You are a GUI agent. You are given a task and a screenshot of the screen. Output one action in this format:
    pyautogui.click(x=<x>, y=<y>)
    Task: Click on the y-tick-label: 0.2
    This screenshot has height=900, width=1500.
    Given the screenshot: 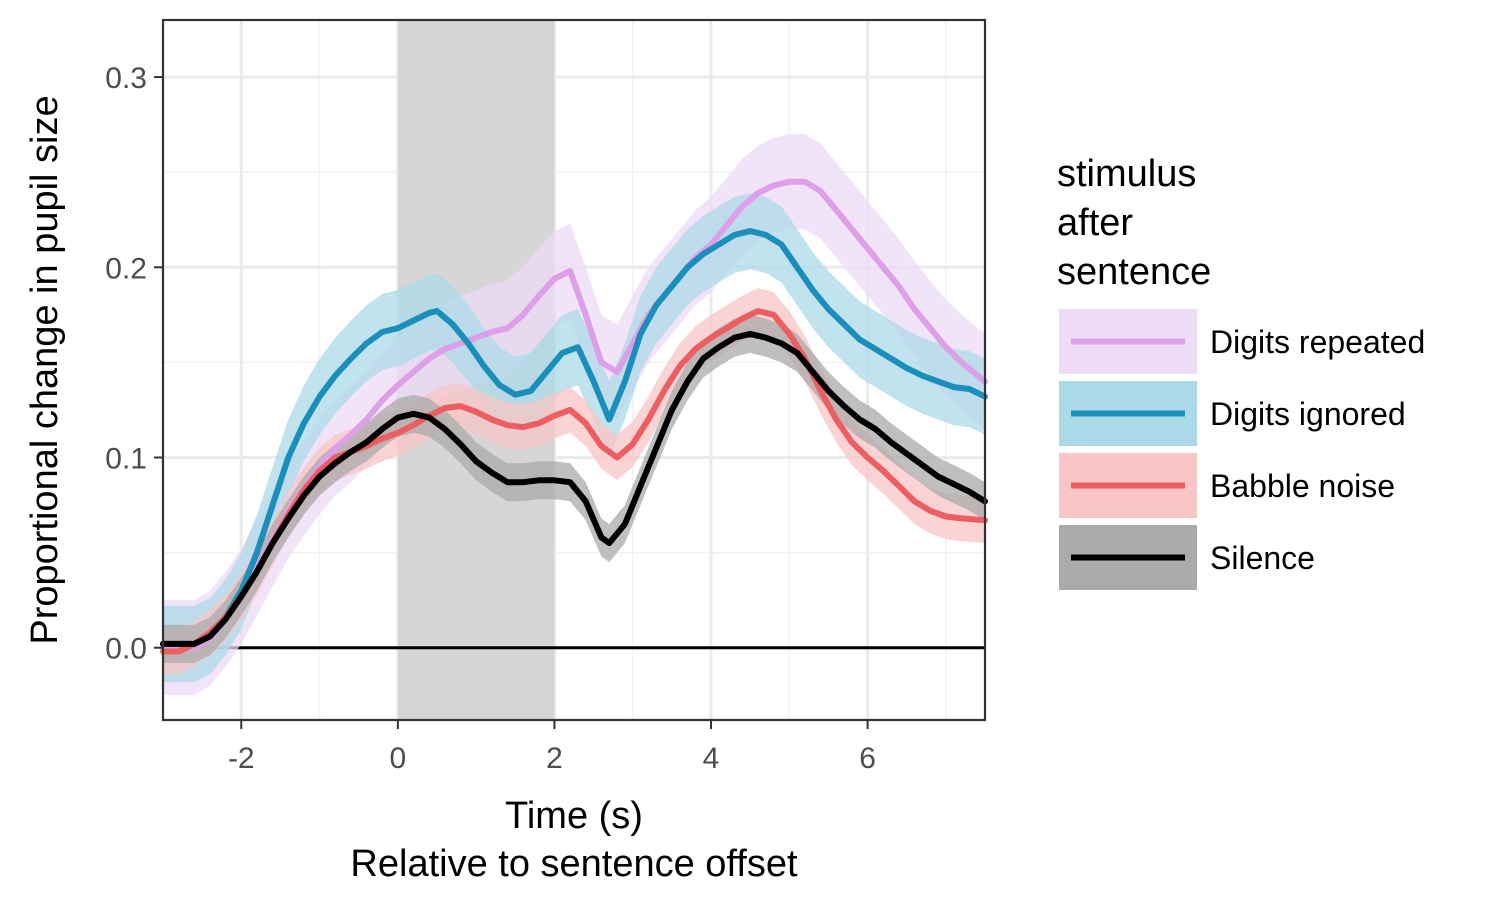 What is the action you would take?
    pyautogui.click(x=126, y=268)
    